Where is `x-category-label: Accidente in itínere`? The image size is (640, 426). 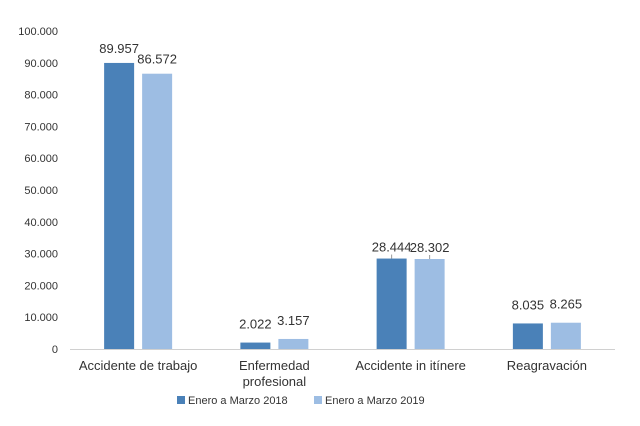
x-category-label: Accidente in itínere is located at coordinates (410, 365).